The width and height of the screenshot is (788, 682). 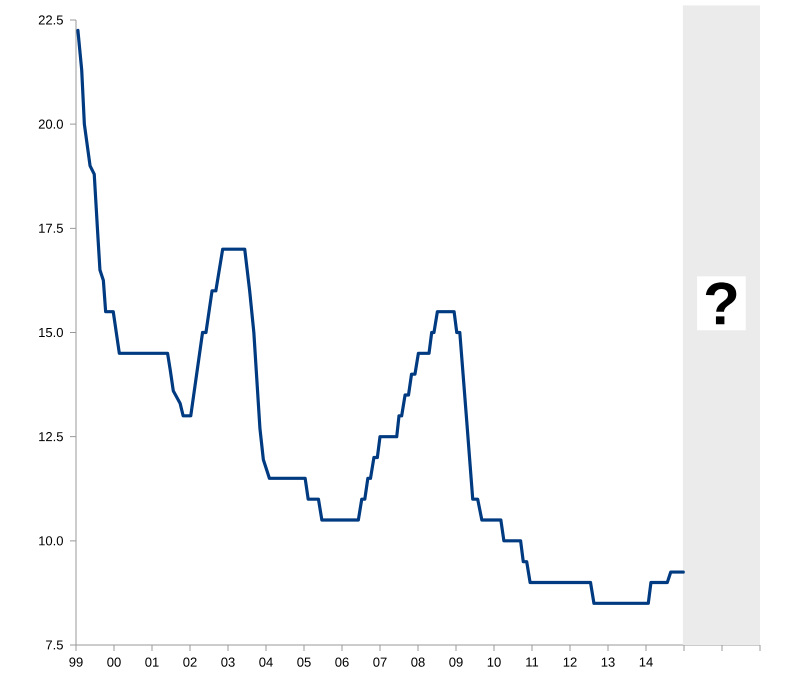 What do you see at coordinates (456, 662) in the screenshot?
I see `x-tick-label: 09` at bounding box center [456, 662].